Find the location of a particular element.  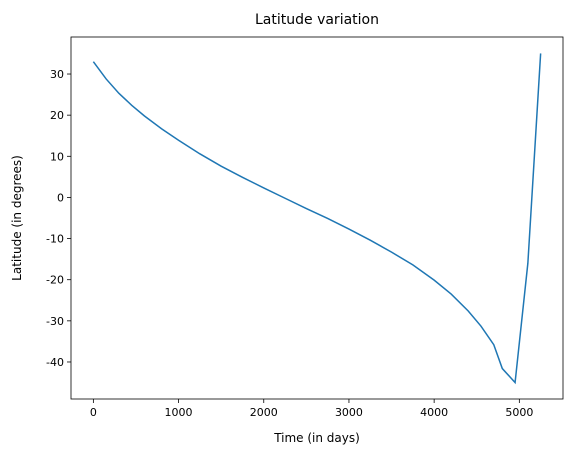

x-axis-label: Time (in days) is located at coordinates (316, 438).